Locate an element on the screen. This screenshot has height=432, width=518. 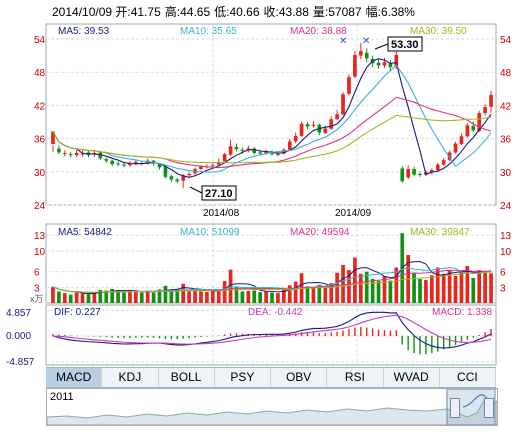
price-ma20-label: MA20: 38.88 is located at coordinates (318, 31).